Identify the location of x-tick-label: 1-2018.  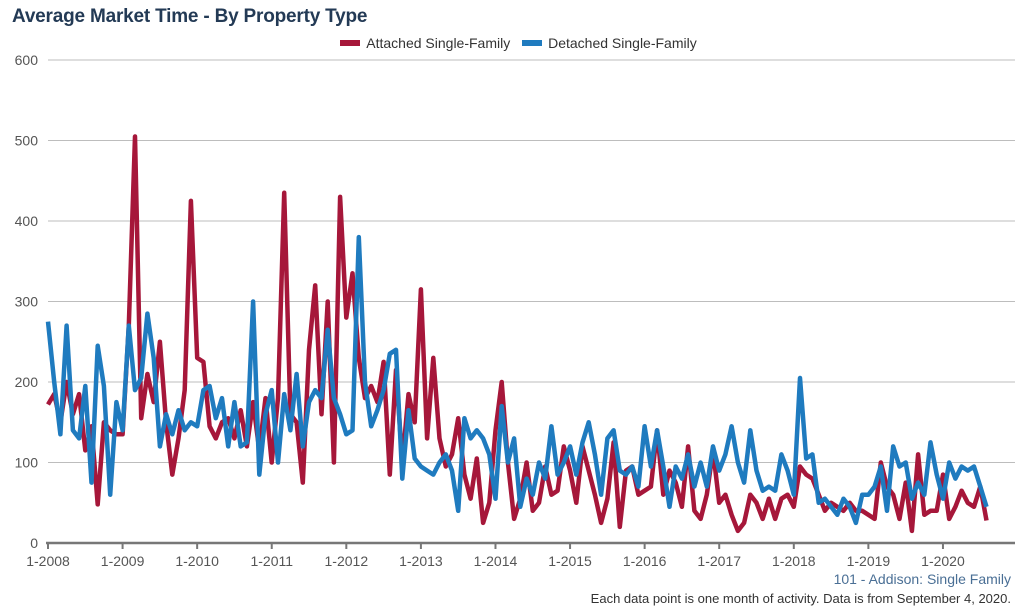
(794, 561).